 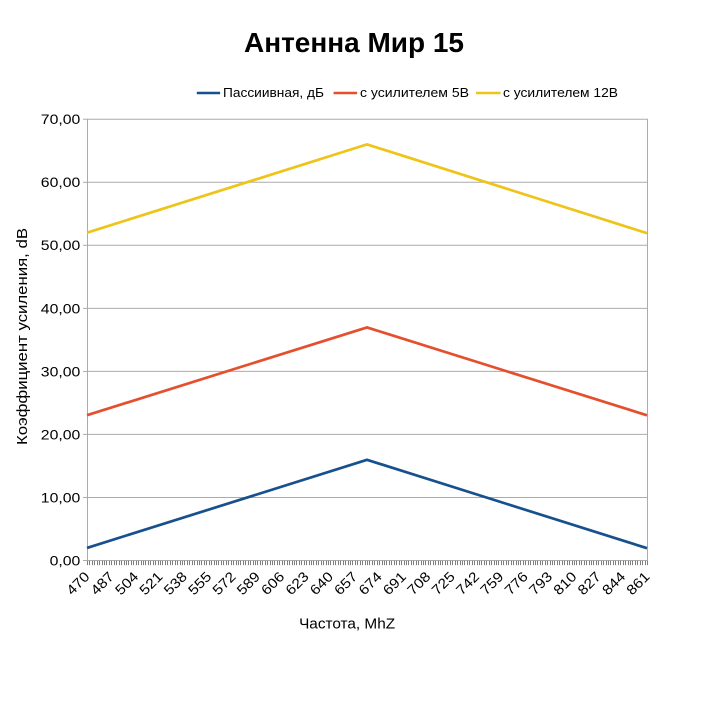 What do you see at coordinates (560, 92) in the screenshot?
I see `svg-text: с усилителем 12В` at bounding box center [560, 92].